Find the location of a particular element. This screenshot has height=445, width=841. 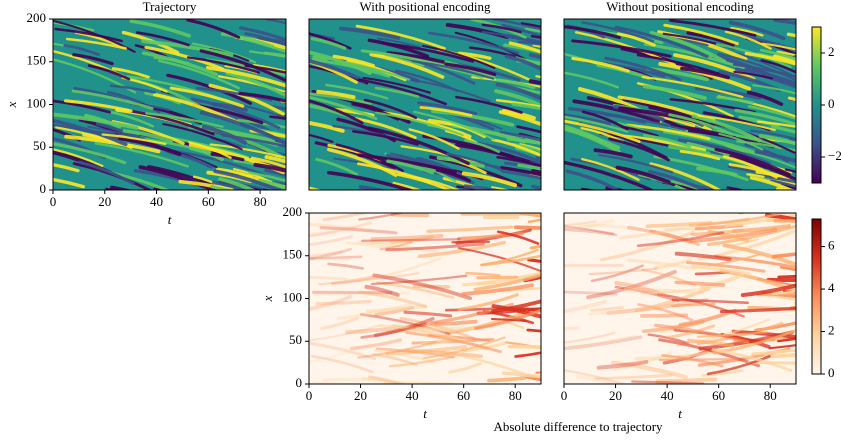

x-tick-label: 40 is located at coordinates (667, 395).